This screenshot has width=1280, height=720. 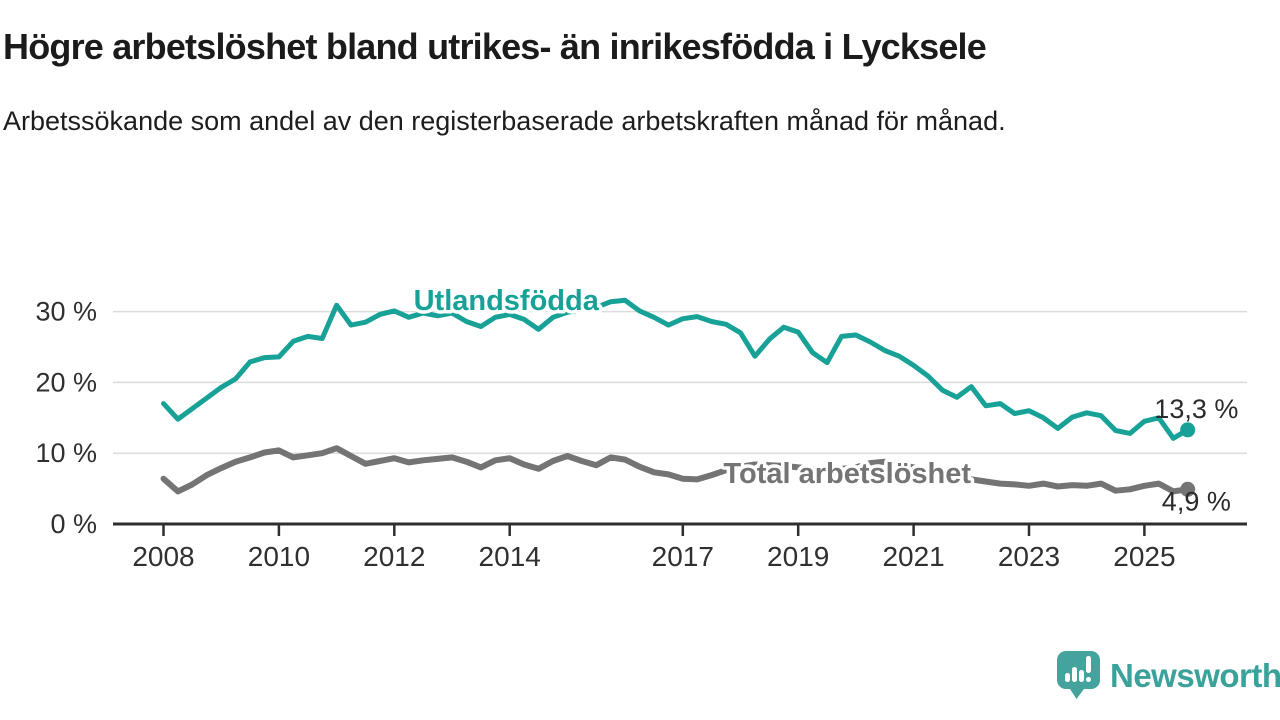 I want to click on value-annotation-1: 4,9 %, so click(x=1196, y=502).